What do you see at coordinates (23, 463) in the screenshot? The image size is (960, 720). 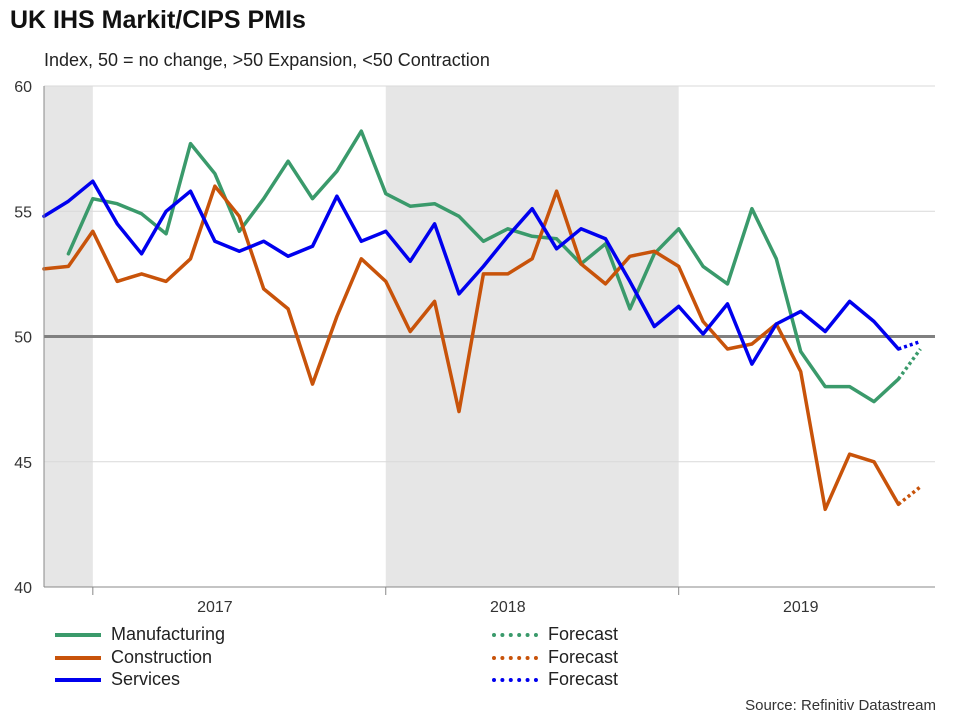 I see `y-tick-label: 45` at bounding box center [23, 463].